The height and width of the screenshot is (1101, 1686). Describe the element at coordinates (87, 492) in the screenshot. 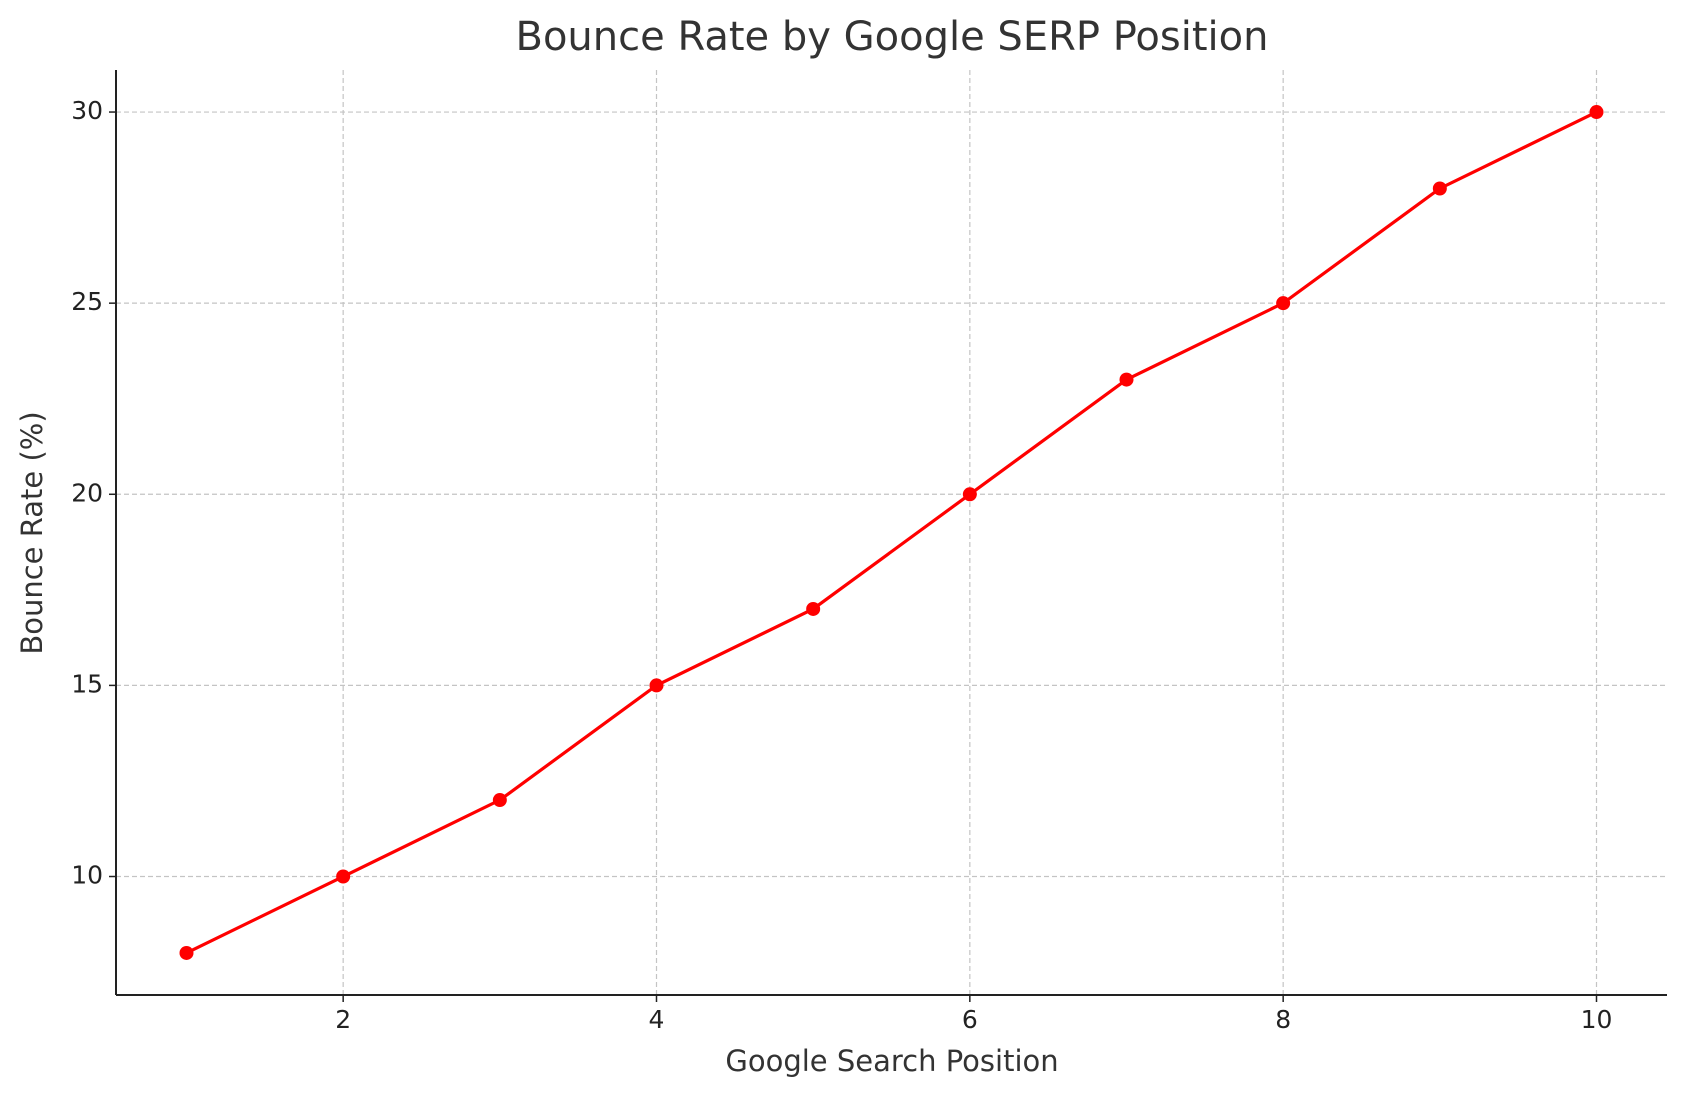

I see `y-tick-label: 20` at that location.